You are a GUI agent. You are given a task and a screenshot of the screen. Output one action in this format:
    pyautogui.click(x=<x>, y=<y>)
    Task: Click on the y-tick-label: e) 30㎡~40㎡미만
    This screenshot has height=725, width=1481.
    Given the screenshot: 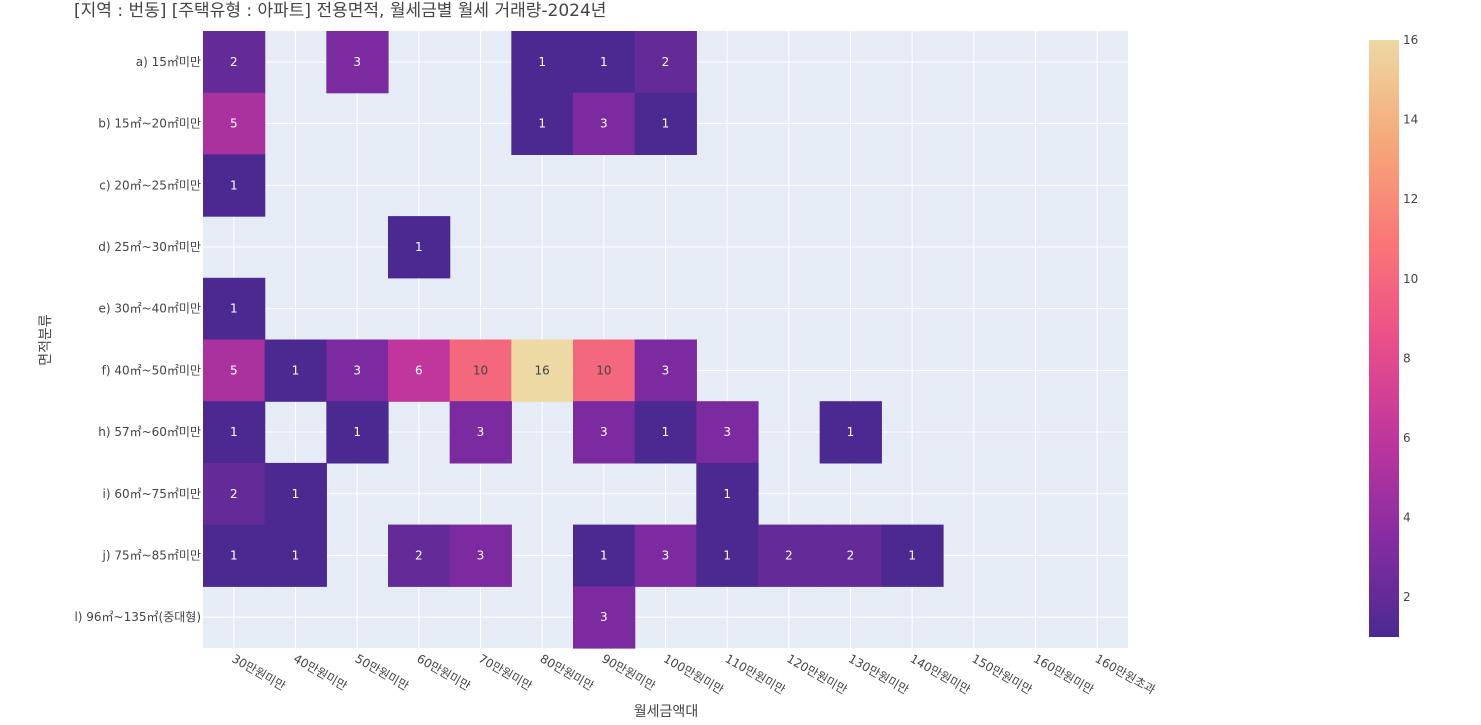 What is the action you would take?
    pyautogui.click(x=149, y=309)
    